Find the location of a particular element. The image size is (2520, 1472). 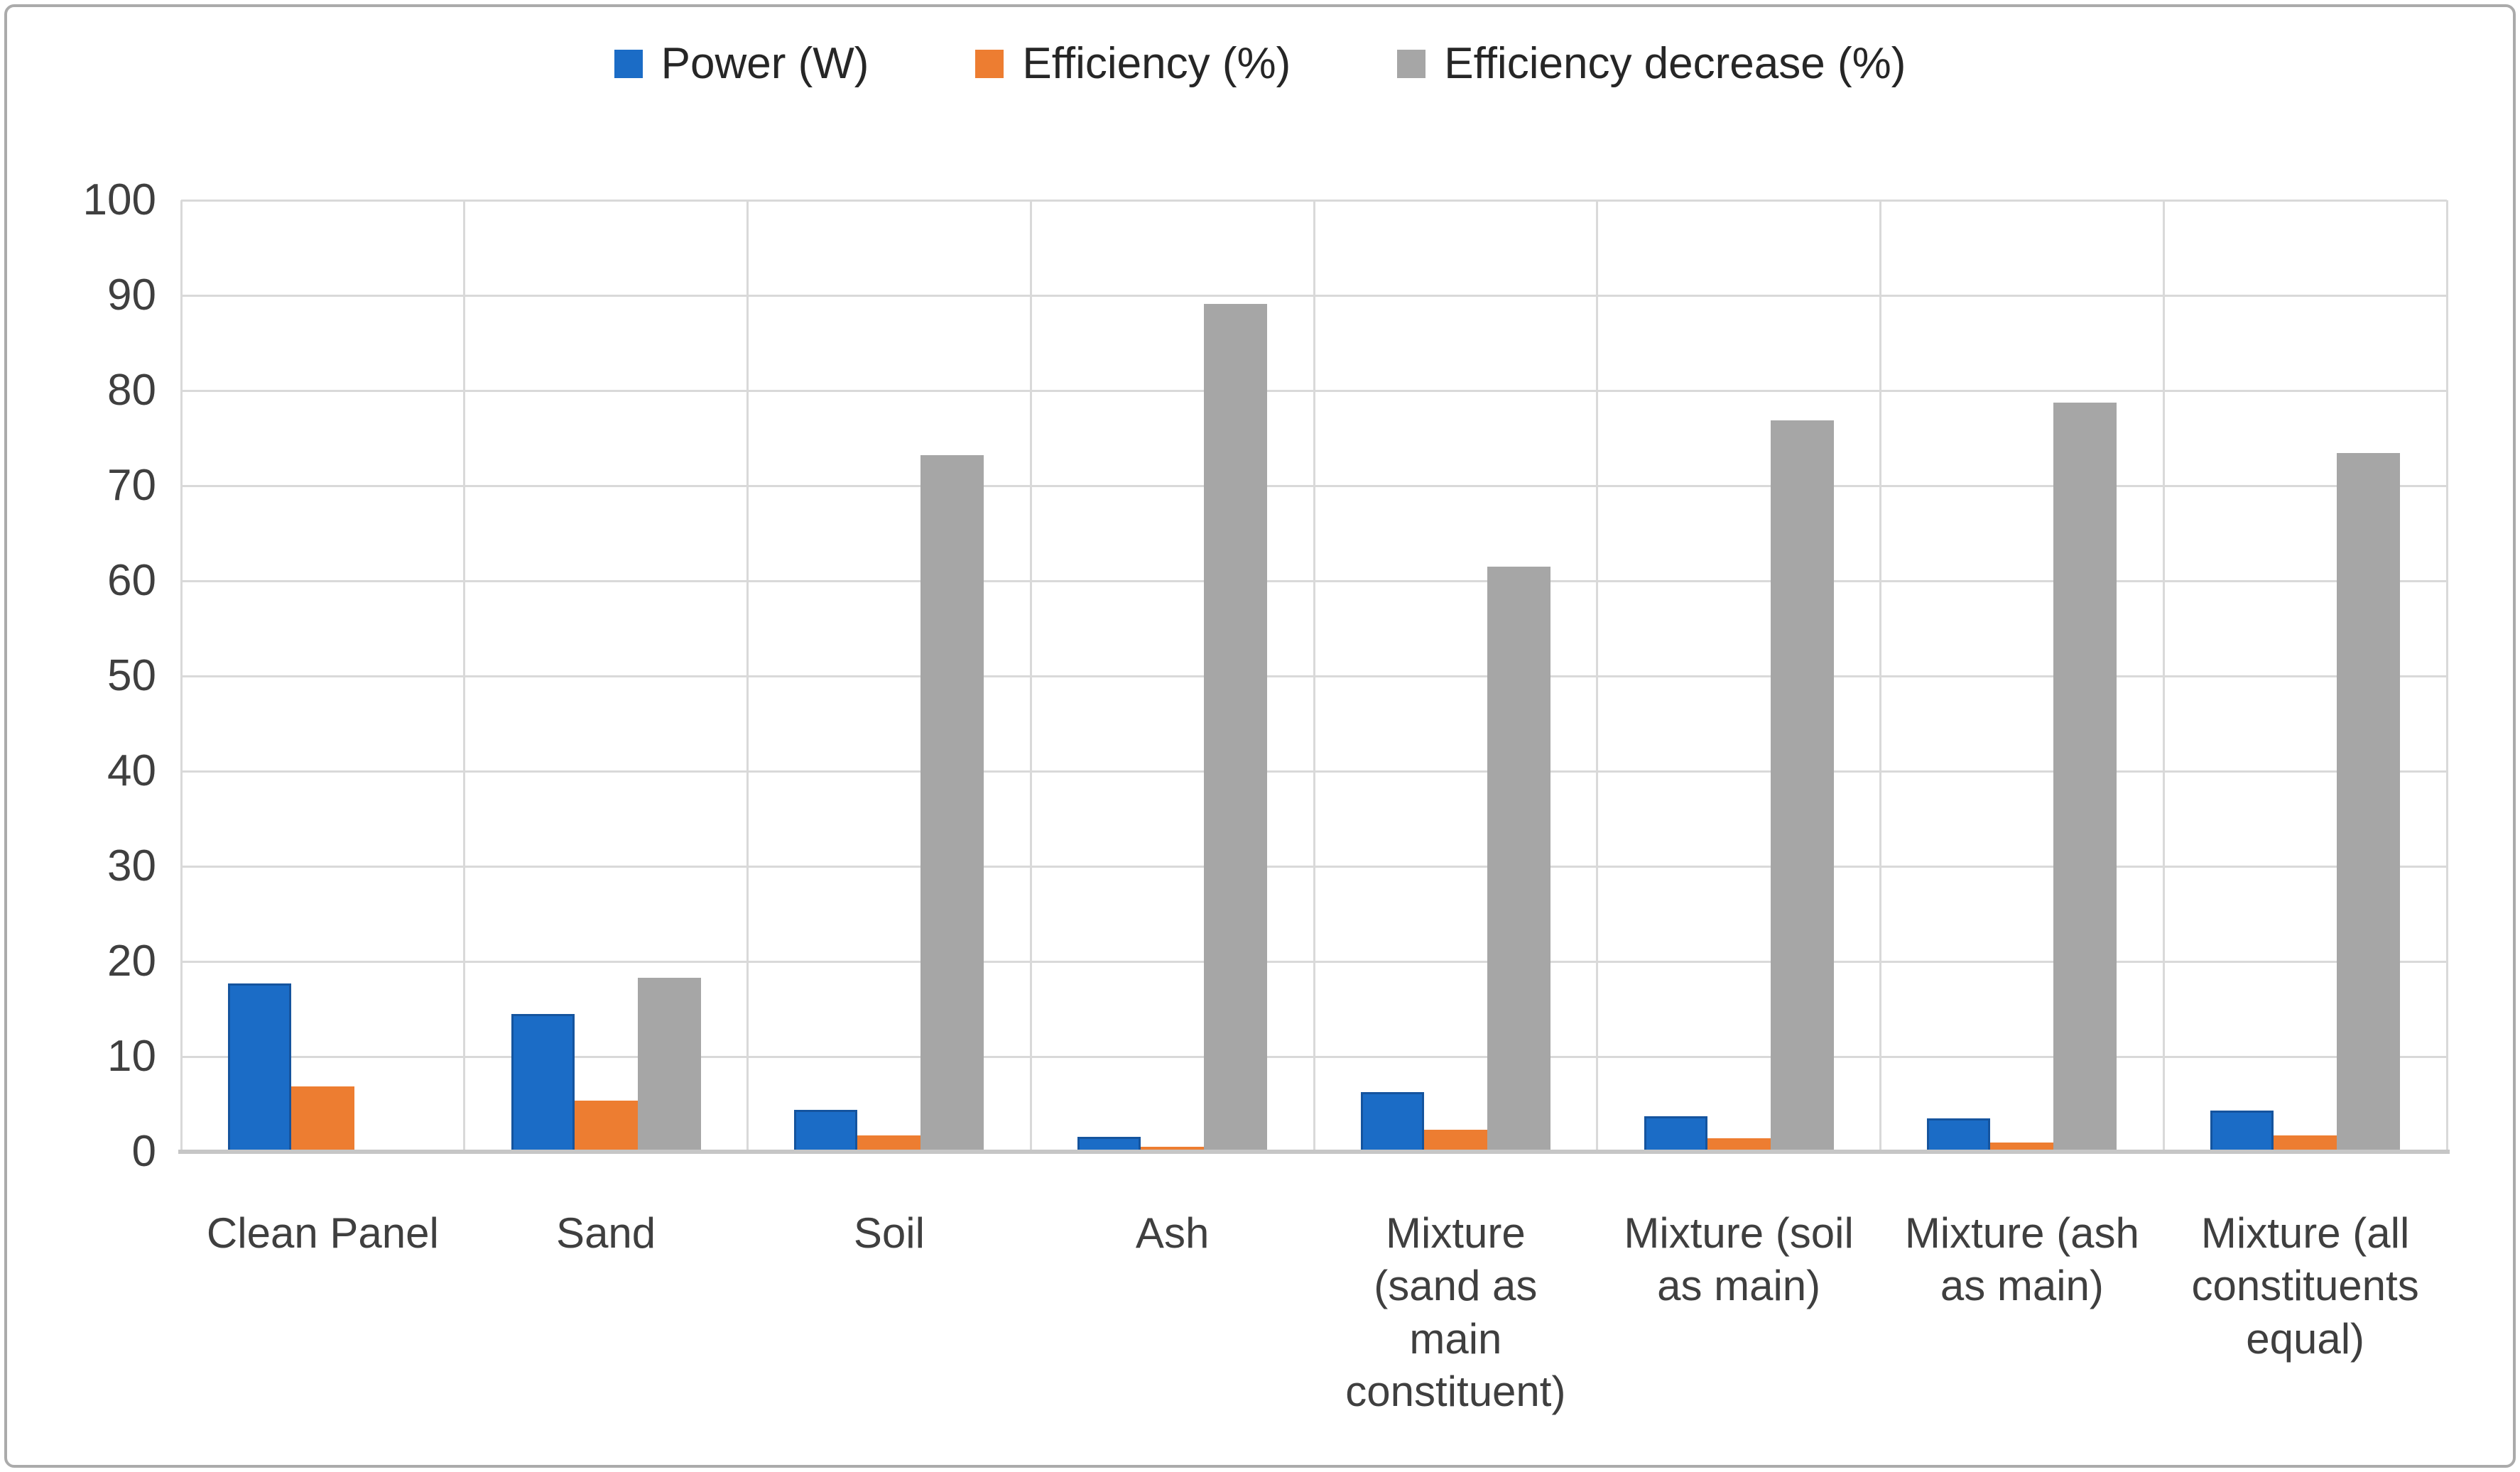

legend-label-power: Power (W) is located at coordinates (765, 64).